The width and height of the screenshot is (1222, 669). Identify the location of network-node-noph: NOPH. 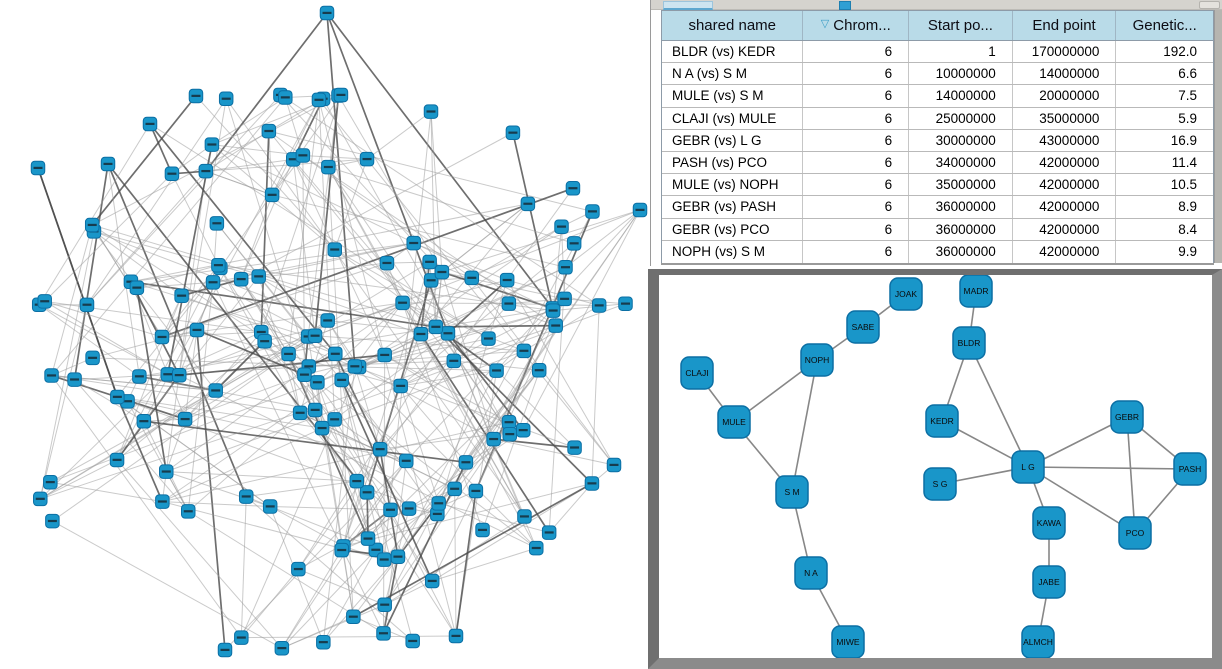
(817, 360).